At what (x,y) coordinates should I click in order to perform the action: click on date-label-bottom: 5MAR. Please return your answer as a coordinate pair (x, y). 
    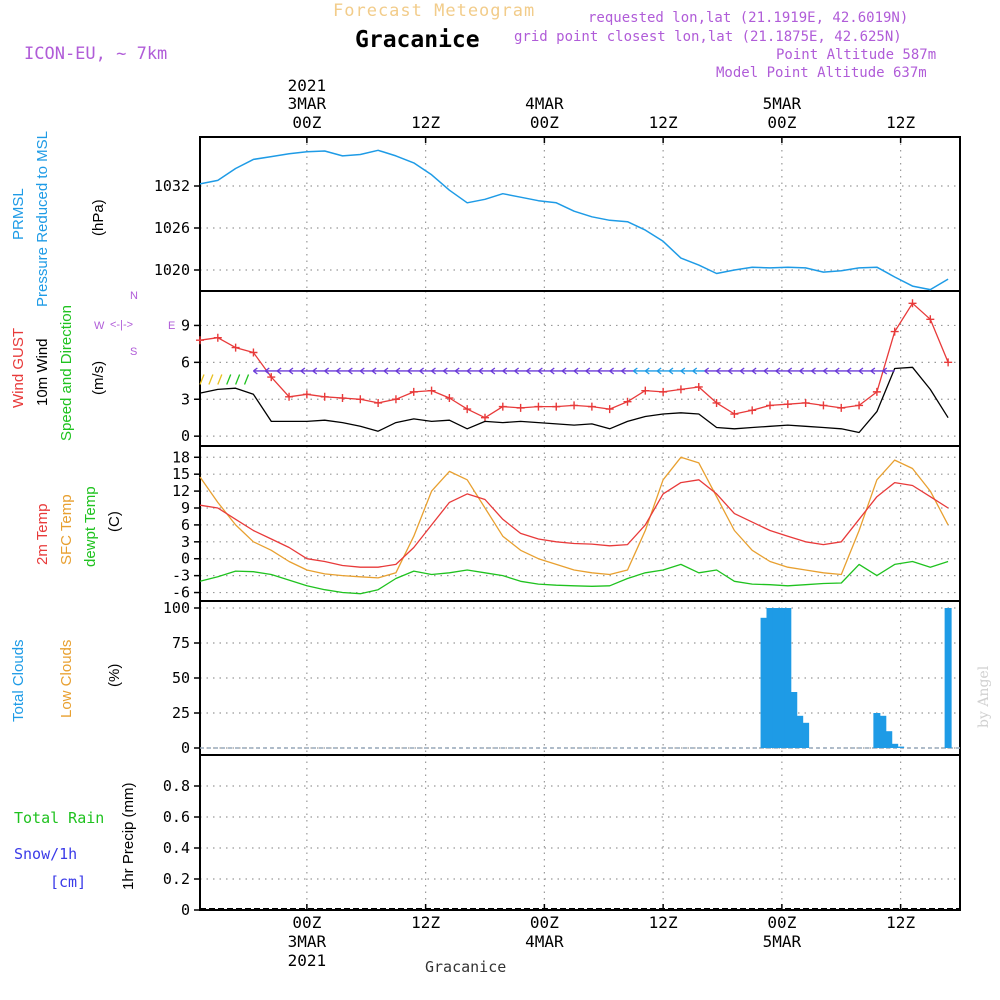
    Looking at the image, I should click on (782, 941).